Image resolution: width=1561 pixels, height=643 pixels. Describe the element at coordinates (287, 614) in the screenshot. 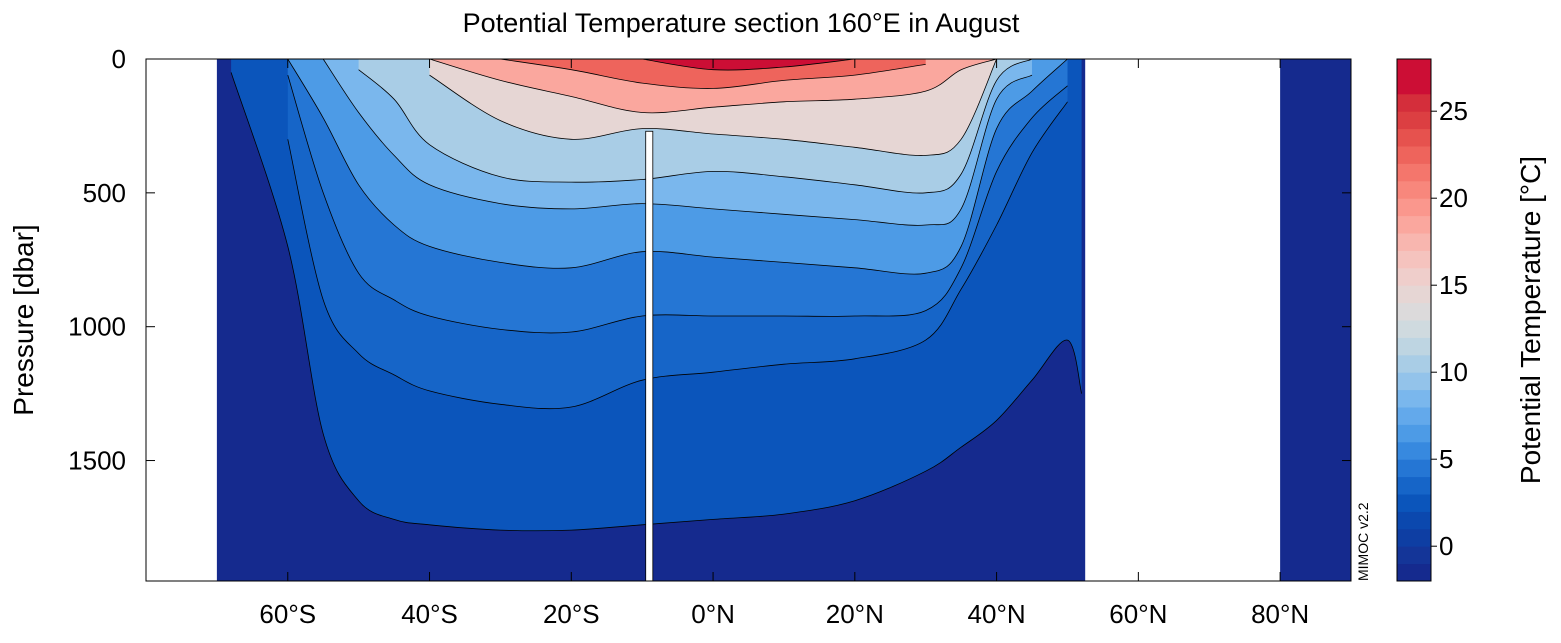

I see `x-tick-label: 60°S` at that location.